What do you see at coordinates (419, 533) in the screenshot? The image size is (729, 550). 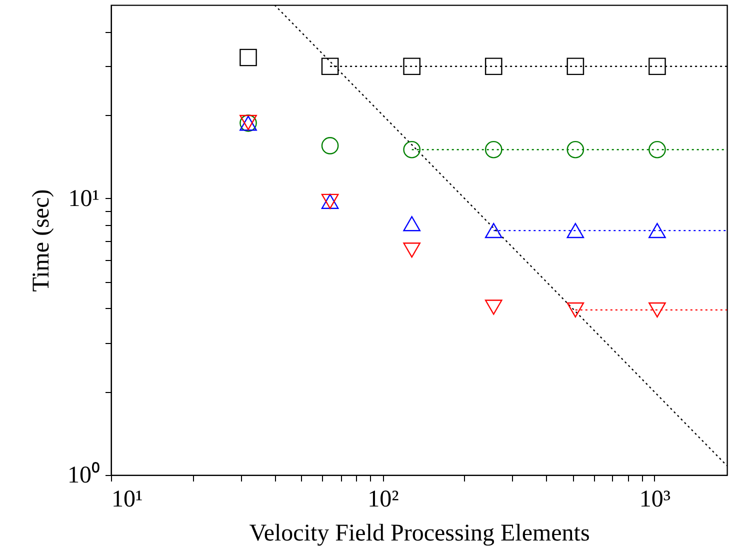 I see `x-axis-title: Velocity Field Processing Elements` at bounding box center [419, 533].